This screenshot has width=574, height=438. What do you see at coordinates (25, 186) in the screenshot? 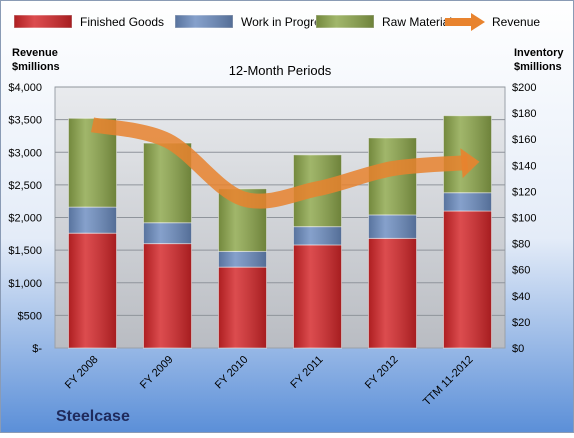
I see `left-tick-label: $2,500` at bounding box center [25, 186].